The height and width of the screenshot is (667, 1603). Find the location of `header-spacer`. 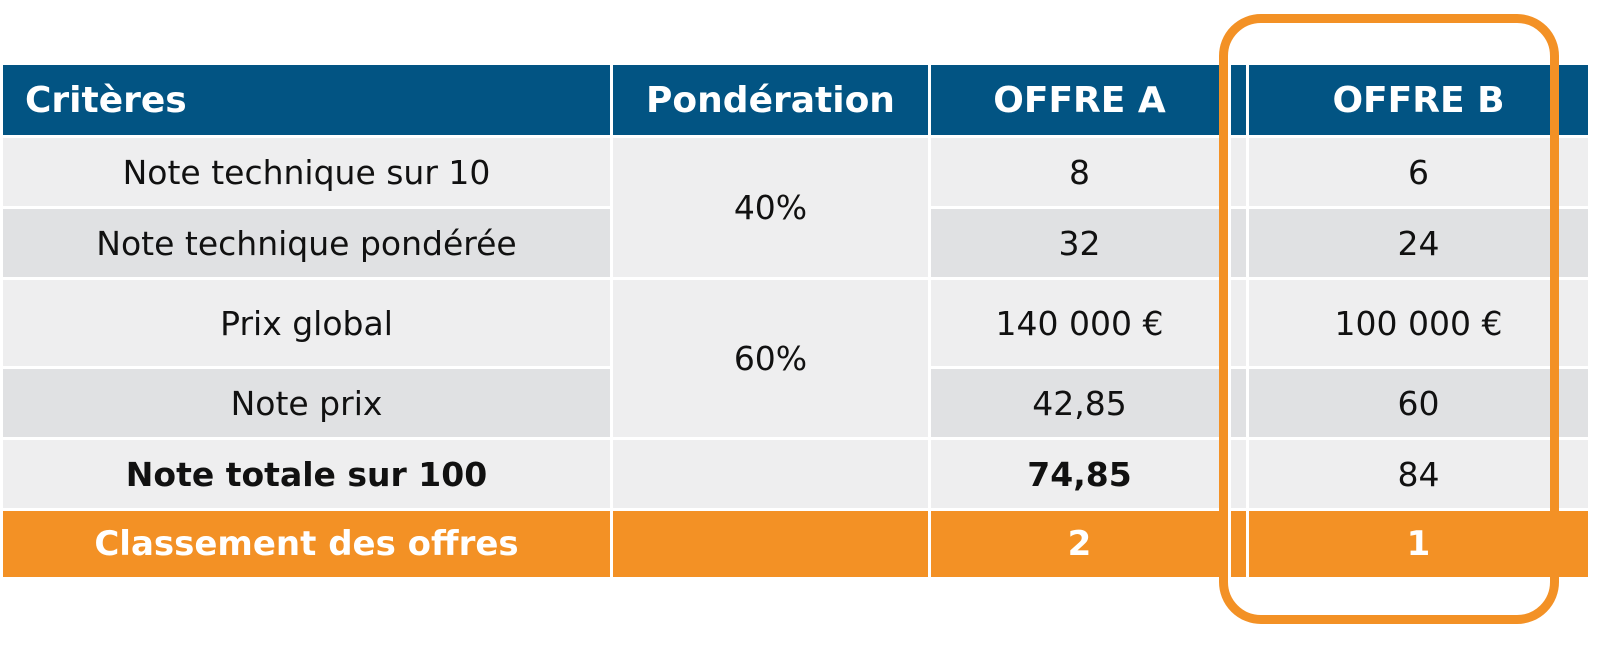

header-spacer is located at coordinates (1238, 100).